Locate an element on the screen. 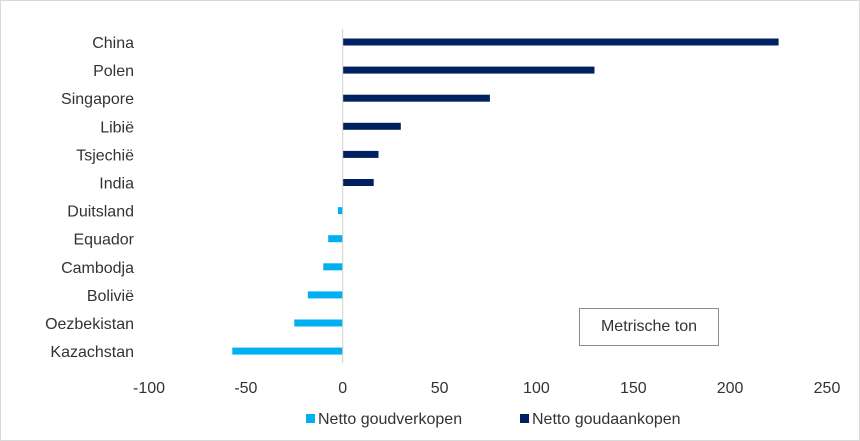  x-tick-label: 250 is located at coordinates (827, 388).